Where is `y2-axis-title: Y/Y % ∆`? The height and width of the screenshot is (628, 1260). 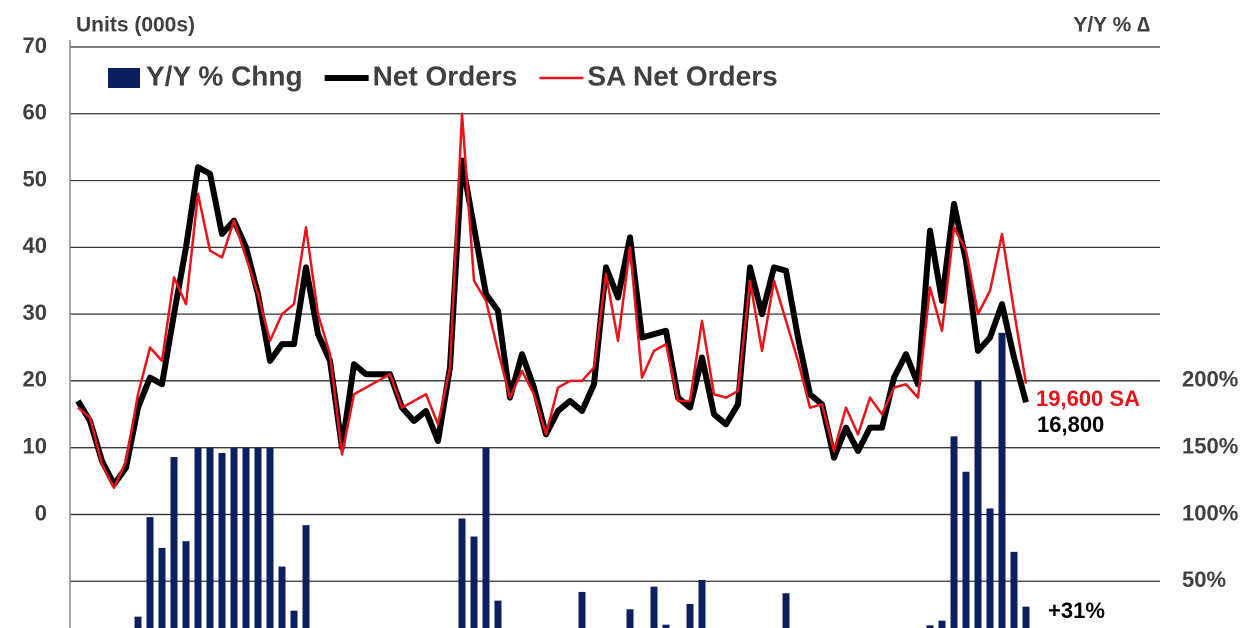 y2-axis-title: Y/Y % ∆ is located at coordinates (1111, 25).